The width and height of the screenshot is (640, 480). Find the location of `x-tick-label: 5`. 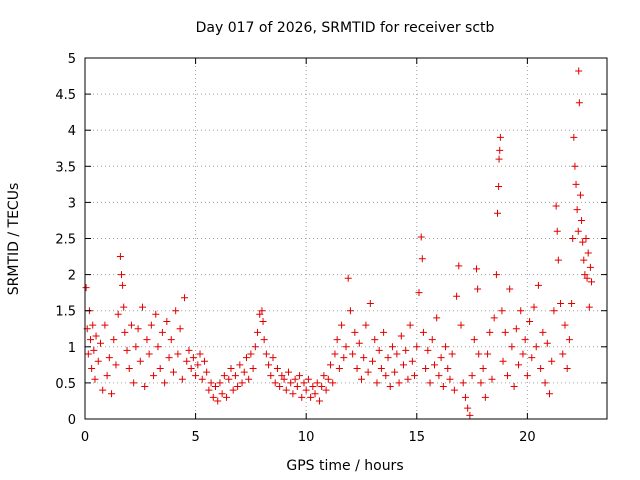

x-tick-label: 5 is located at coordinates (195, 437).